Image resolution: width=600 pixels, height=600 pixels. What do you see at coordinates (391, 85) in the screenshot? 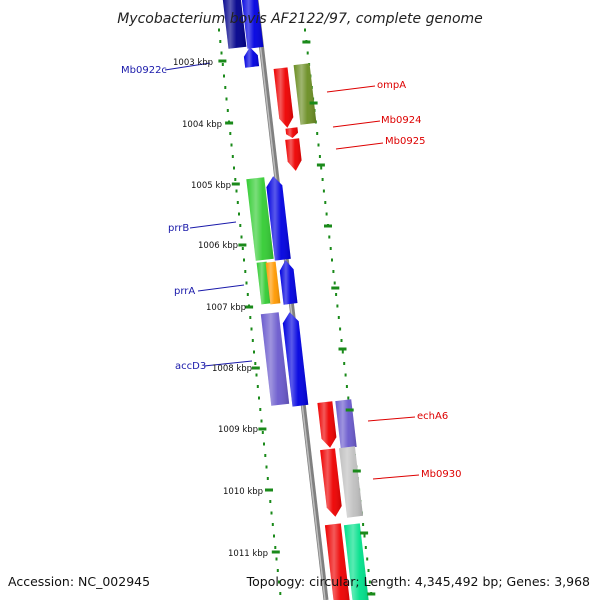
I see `gene-label-ompa: ompA` at bounding box center [391, 85].